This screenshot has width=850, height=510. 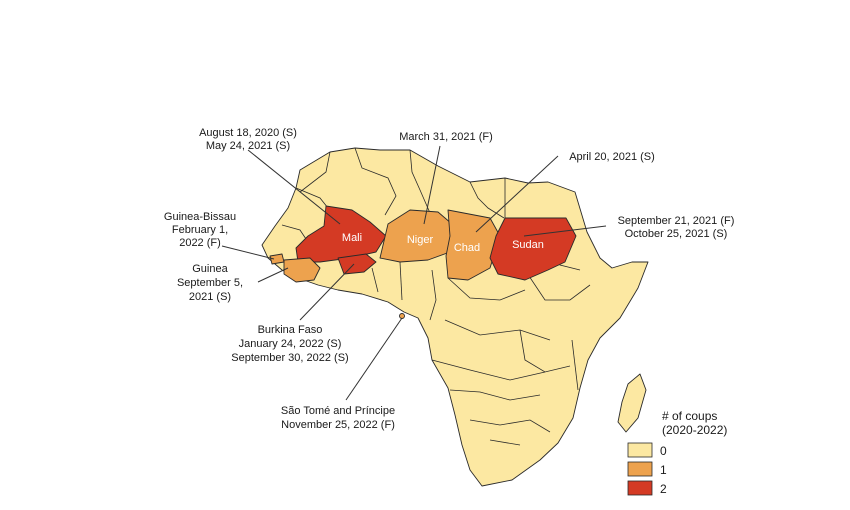 I want to click on svg-text: March 31, 2021 (F), so click(x=446, y=137).